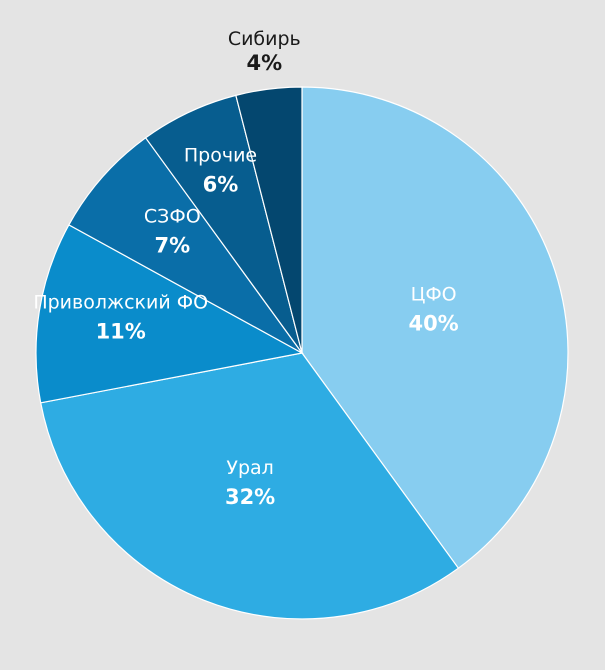  Describe the element at coordinates (172, 246) in the screenshot. I see `slice-value-szfo: 7%` at that location.